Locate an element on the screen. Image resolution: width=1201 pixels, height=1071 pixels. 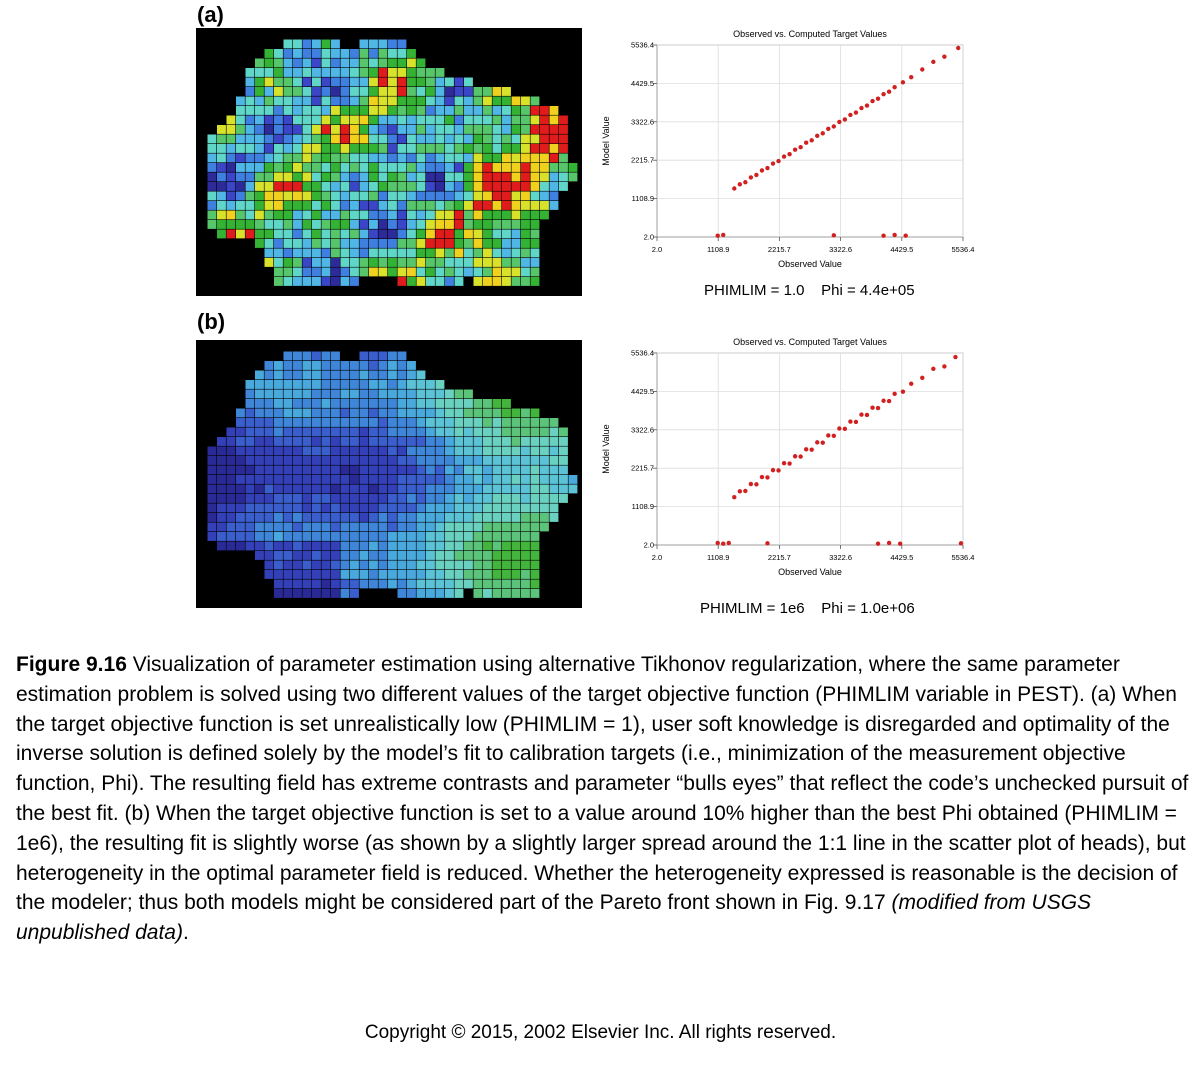
parameter-field-map-b is located at coordinates (389, 474).